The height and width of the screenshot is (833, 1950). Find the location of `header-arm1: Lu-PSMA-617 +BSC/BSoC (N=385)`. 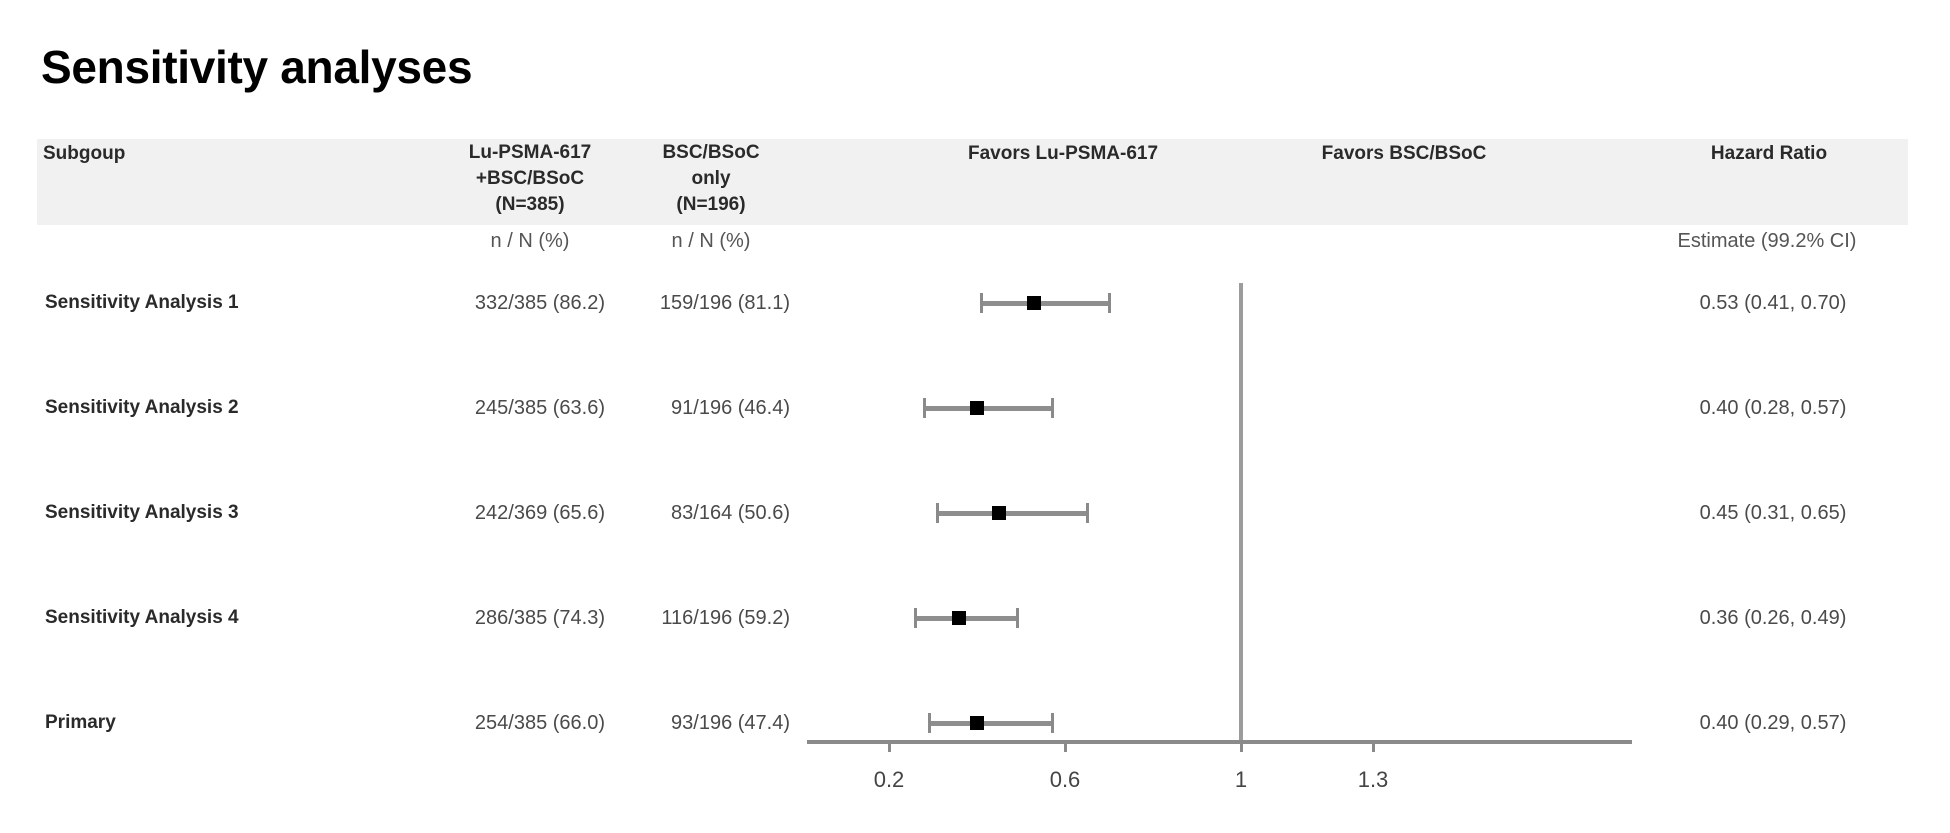

header-arm1: Lu-PSMA-617 +BSC/BSoC (N=385) is located at coordinates (530, 179).